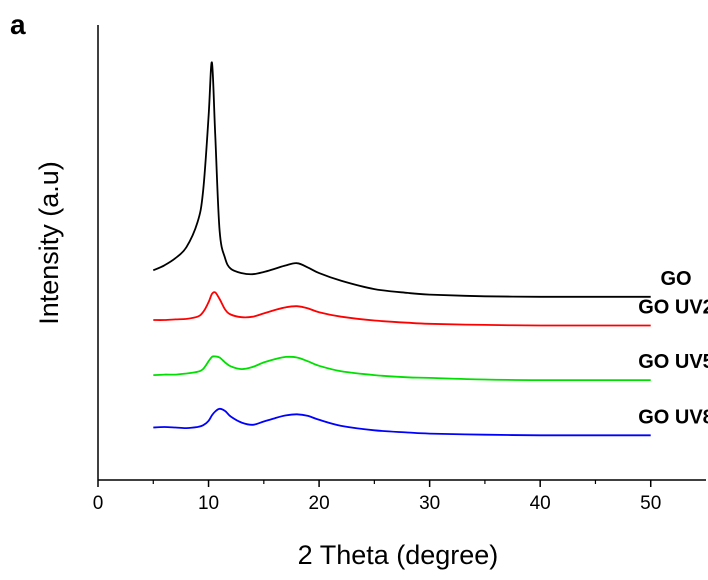  I want to click on x-axis-ticks: 0 10 20 30 40 50, so click(377, 497).